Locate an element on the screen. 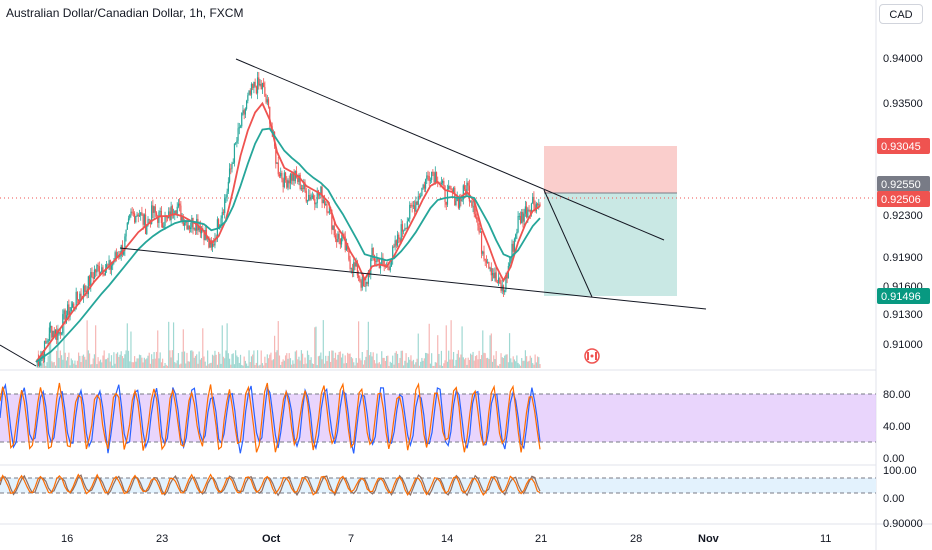  stoch2-tick: 0.00 is located at coordinates (893, 499).